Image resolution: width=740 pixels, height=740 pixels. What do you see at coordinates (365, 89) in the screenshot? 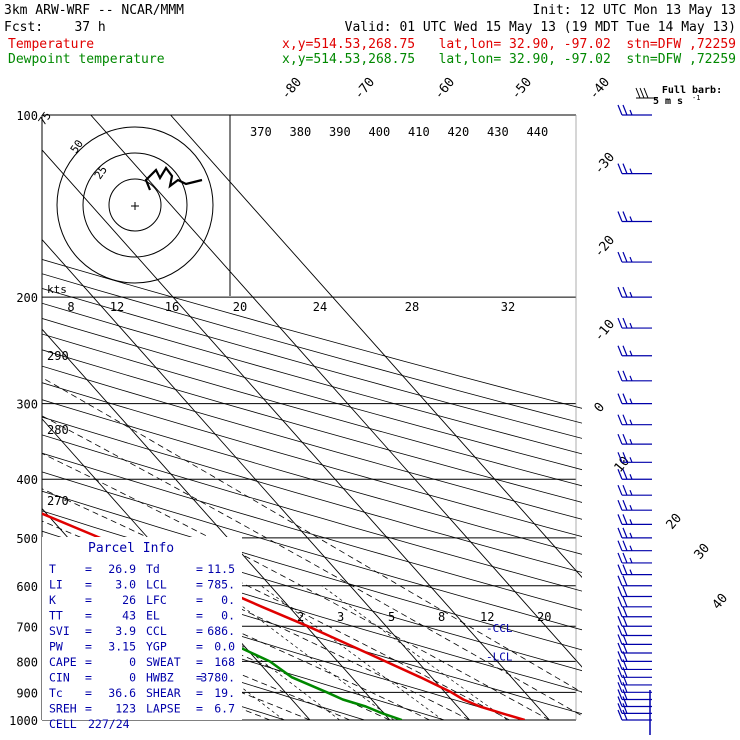
I see `isotherm-label: -70` at bounding box center [365, 89].